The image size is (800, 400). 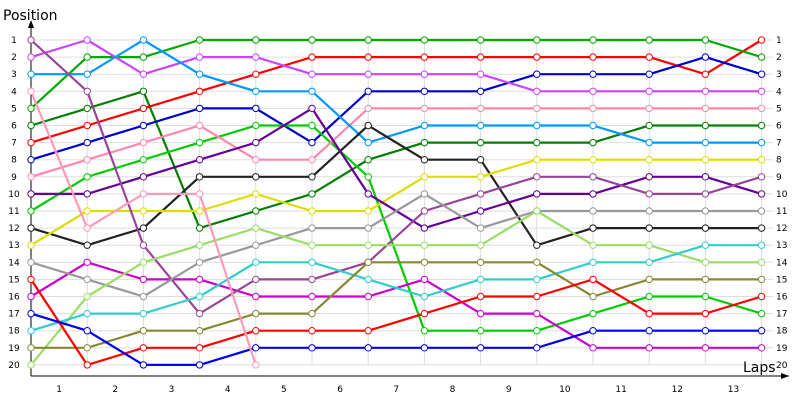 I want to click on y-tick-label-left: 19, so click(x=14, y=349).